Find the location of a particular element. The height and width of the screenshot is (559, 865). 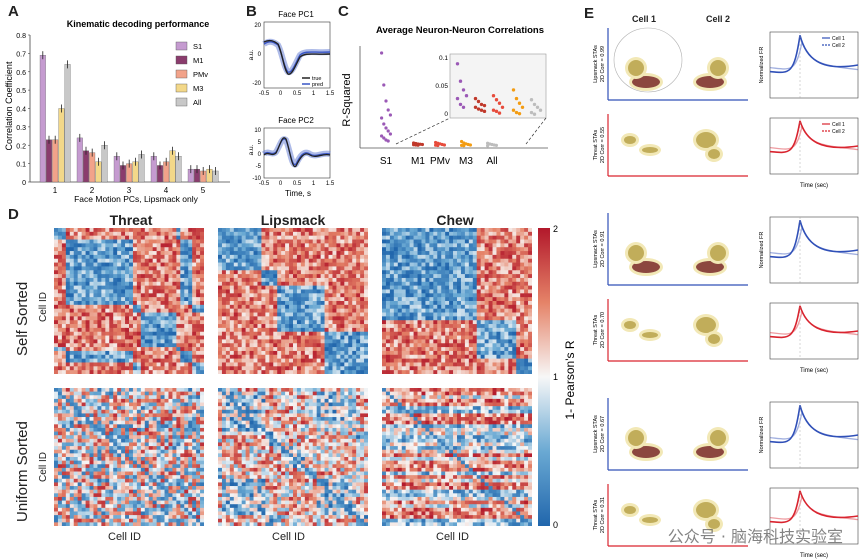

a-ytick-label: 0.5 is located at coordinates (21, 91).